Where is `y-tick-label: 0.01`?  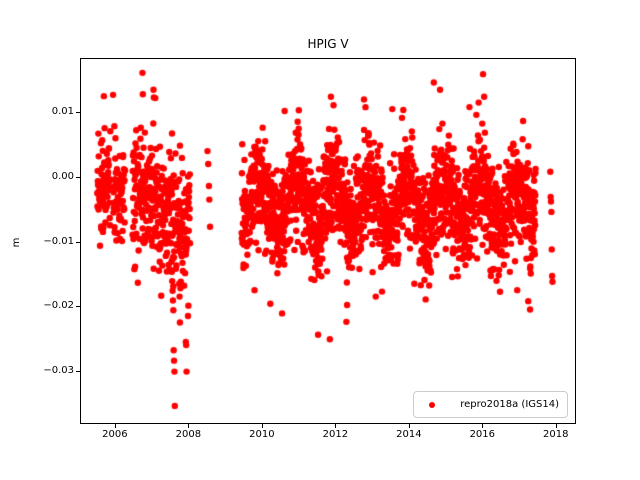 y-tick-label: 0.01 is located at coordinates (62, 112).